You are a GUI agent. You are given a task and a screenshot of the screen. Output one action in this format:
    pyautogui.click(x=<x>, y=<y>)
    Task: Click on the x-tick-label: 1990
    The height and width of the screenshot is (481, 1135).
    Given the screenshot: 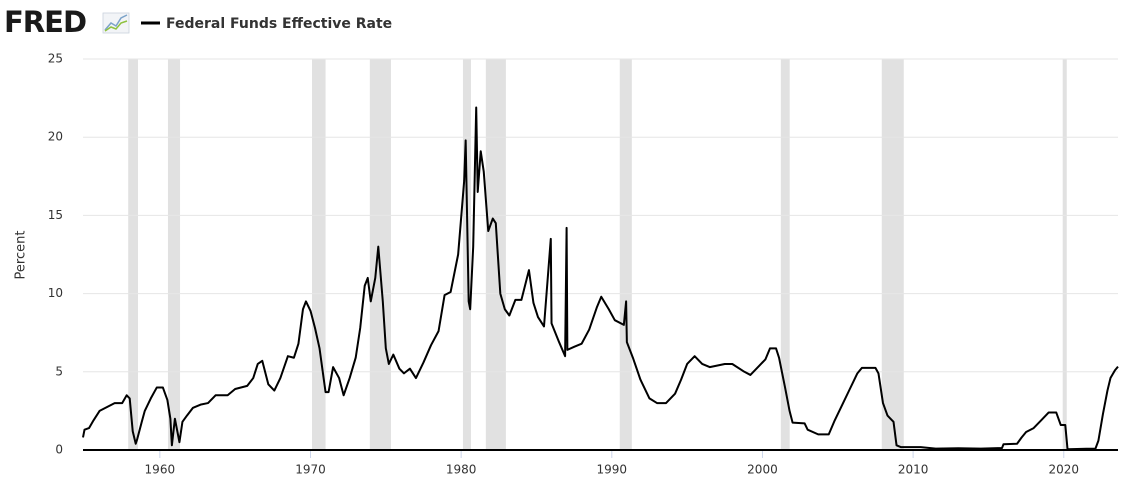 What is the action you would take?
    pyautogui.click(x=612, y=470)
    